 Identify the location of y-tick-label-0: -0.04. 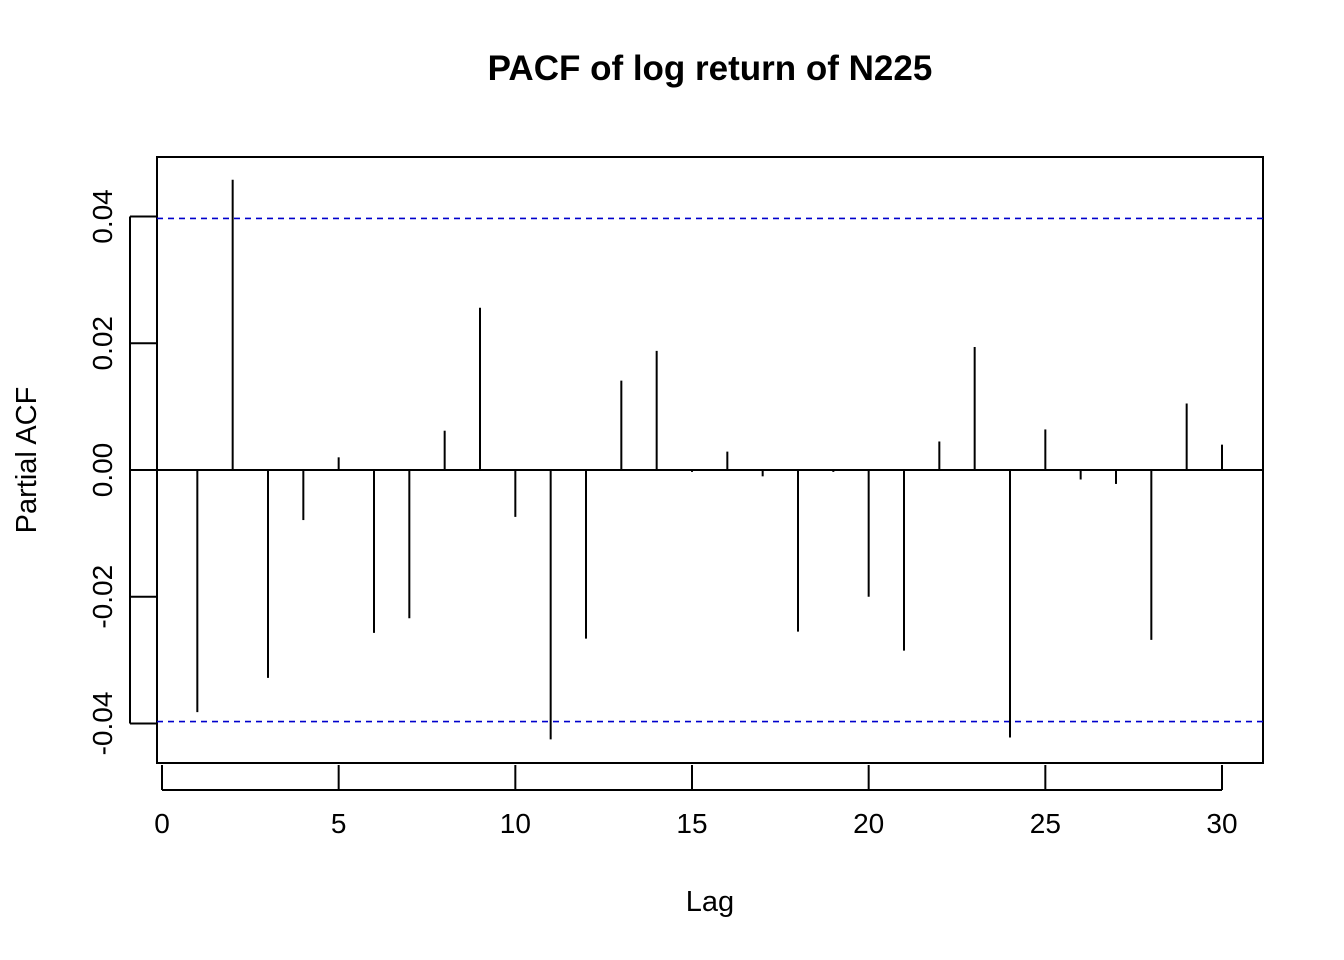
(102, 724).